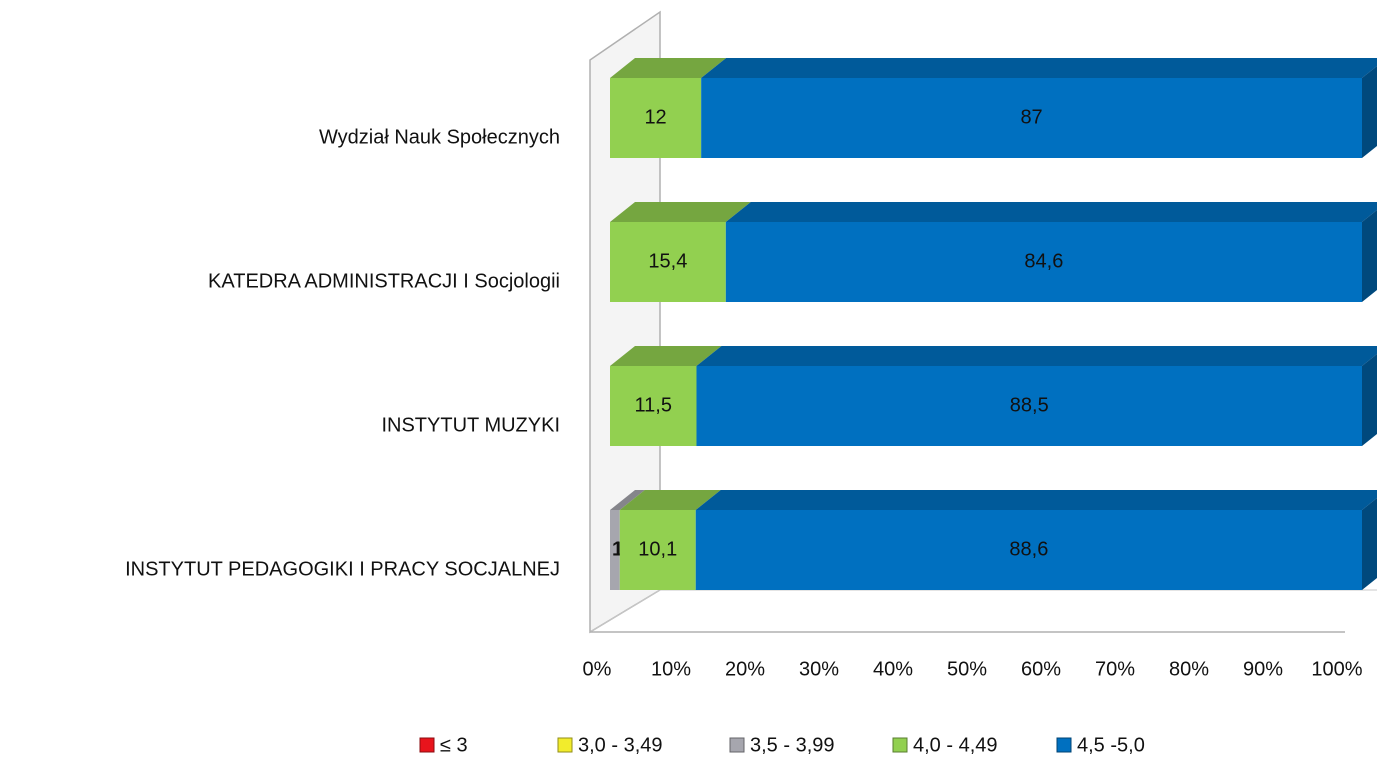  What do you see at coordinates (620, 745) in the screenshot?
I see `legend-label: 3,0 - 3,49` at bounding box center [620, 745].